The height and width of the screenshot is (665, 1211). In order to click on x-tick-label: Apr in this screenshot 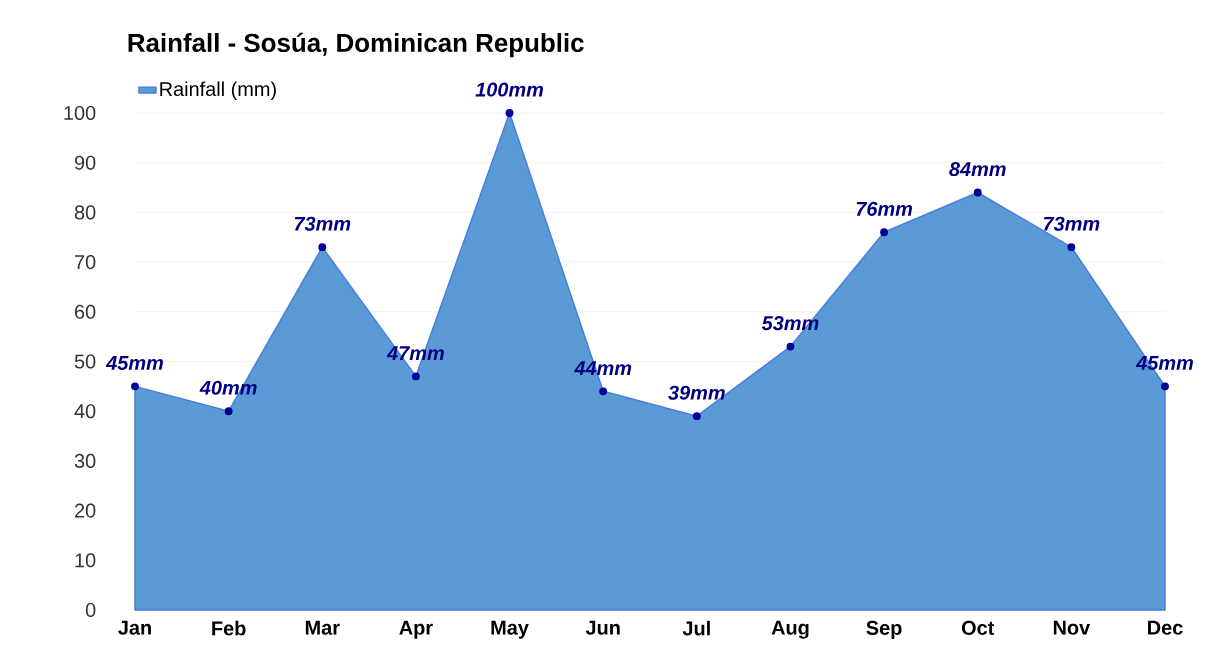, I will do `click(416, 629)`.